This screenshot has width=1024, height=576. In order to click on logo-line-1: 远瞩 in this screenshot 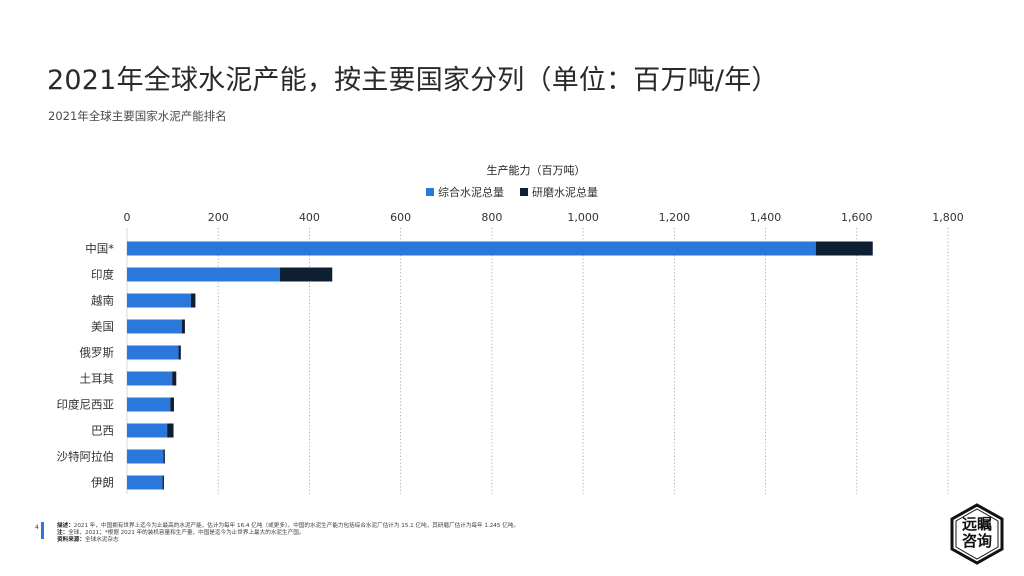, I will do `click(976, 524)`.